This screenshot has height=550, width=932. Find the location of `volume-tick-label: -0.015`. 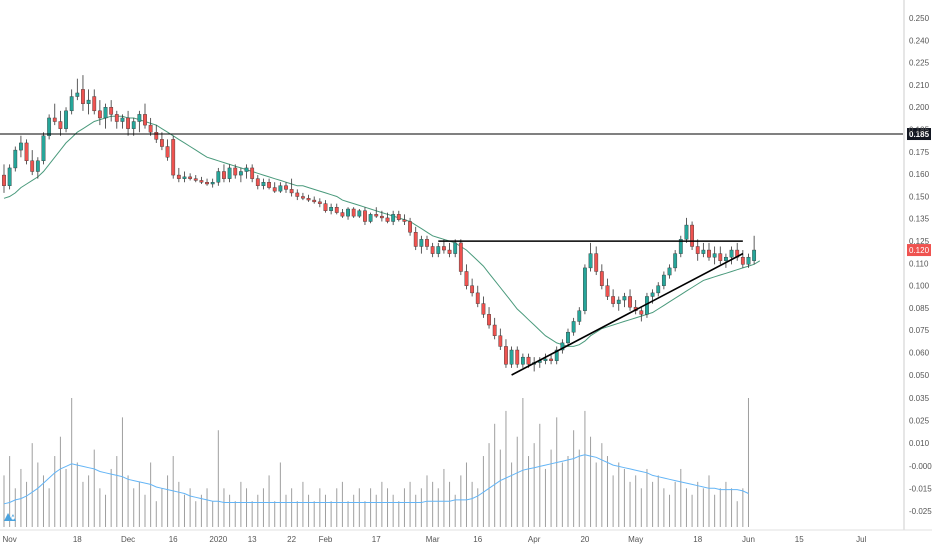

volume-tick-label: -0.015 is located at coordinates (920, 488).